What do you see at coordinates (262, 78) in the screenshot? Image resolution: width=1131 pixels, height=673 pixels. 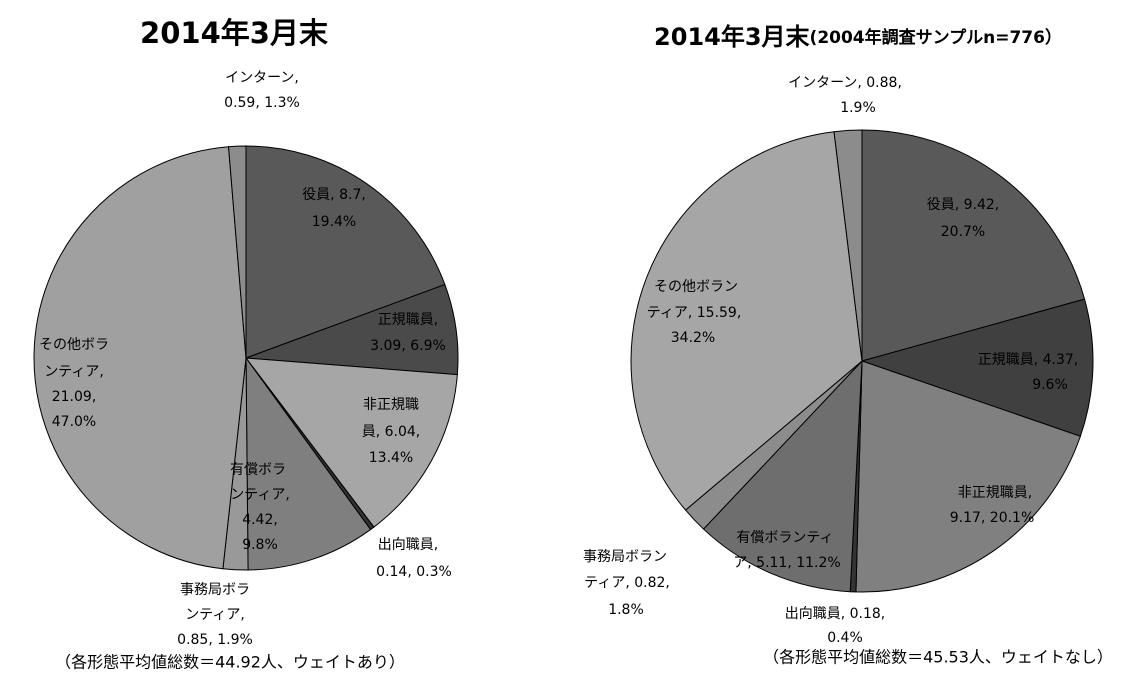 I see `slice-label: インターン,` at bounding box center [262, 78].